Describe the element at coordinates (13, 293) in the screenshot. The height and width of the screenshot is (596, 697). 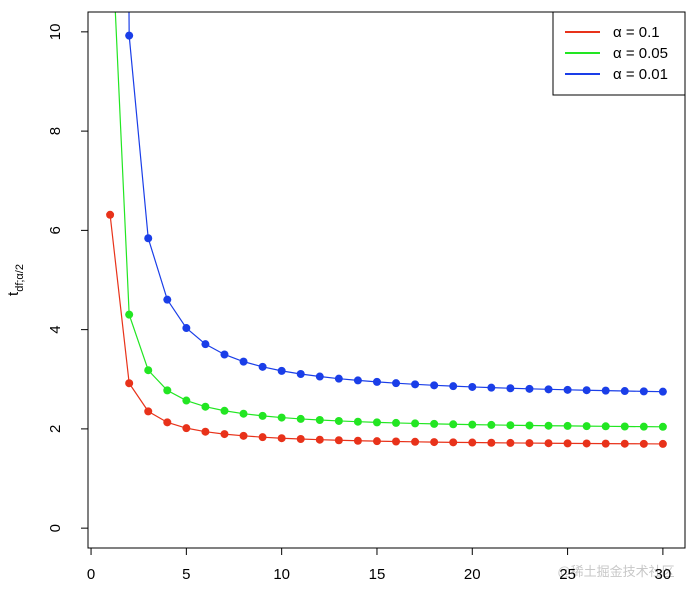
I see `y-label-main: t` at that location.